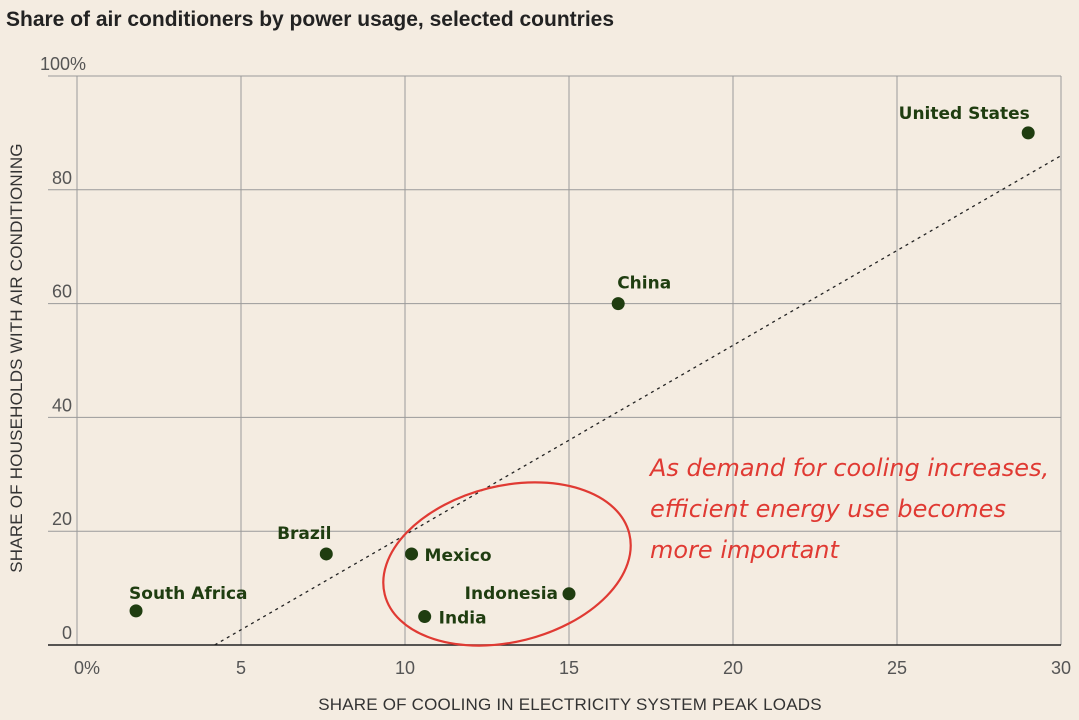 The height and width of the screenshot is (720, 1079). What do you see at coordinates (1061, 668) in the screenshot?
I see `x-tick-label: 30` at bounding box center [1061, 668].